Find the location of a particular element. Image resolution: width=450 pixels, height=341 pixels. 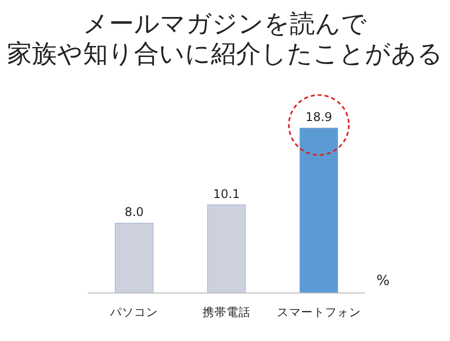

x-tick-label: パソコン is located at coordinates (133, 312).